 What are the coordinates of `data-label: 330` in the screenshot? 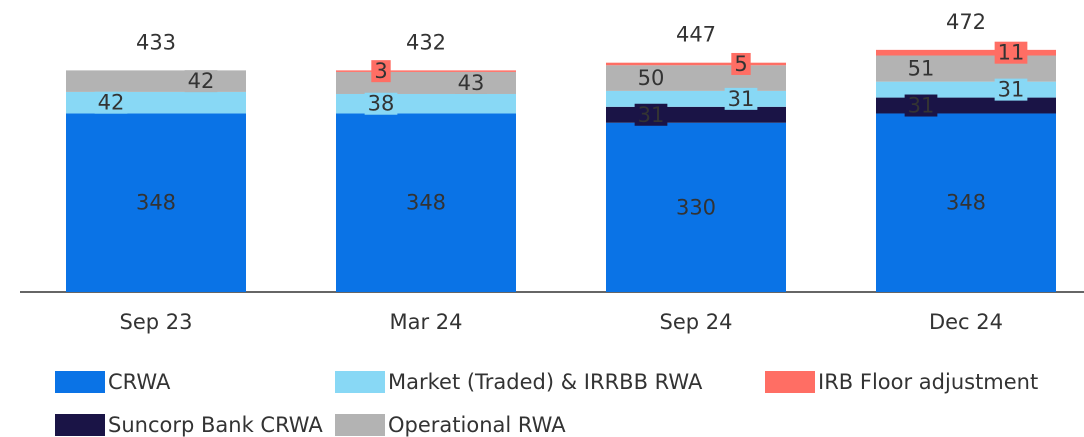 It's located at (696, 207).